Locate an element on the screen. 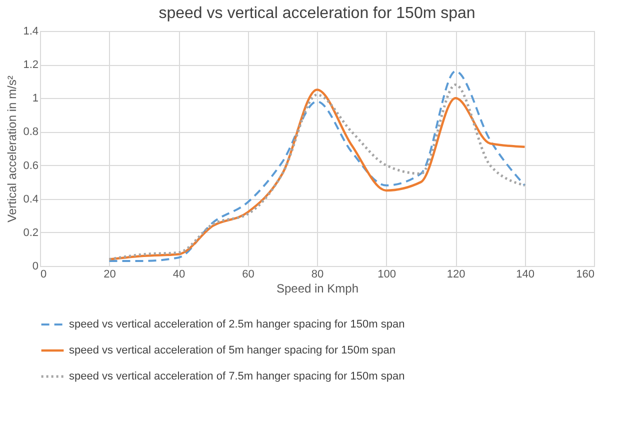 Image resolution: width=644 pixels, height=431 pixels. y-axis-title: Vertical acceleration in m/s² is located at coordinates (12, 149).